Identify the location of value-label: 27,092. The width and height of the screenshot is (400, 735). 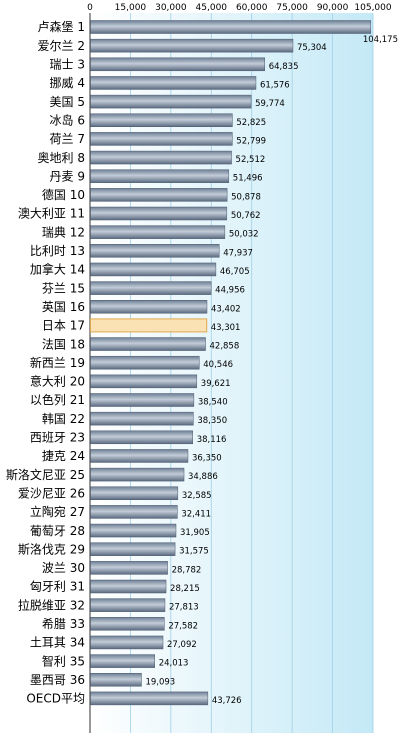
(182, 645).